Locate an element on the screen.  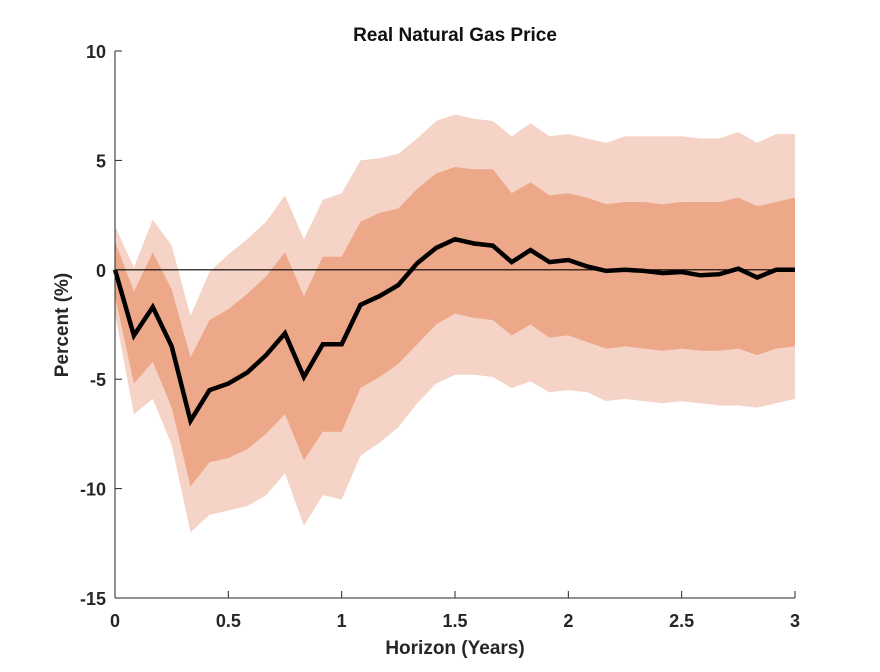
y-tick-label: 5 is located at coordinates (101, 161).